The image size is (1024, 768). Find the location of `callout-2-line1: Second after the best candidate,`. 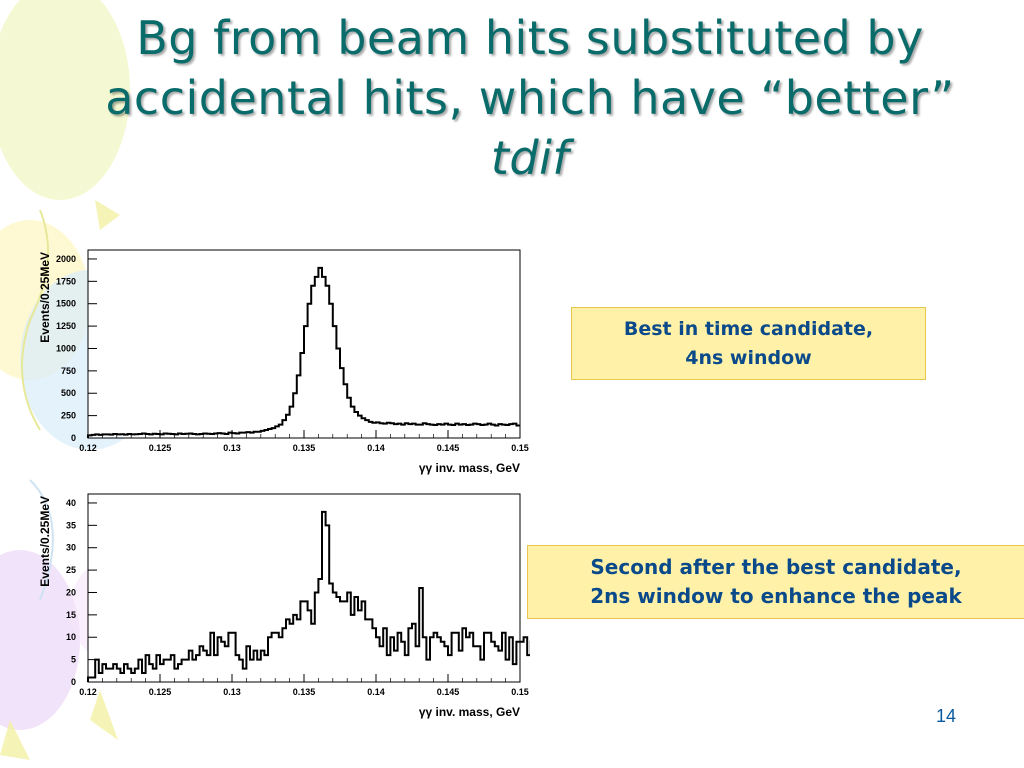

callout-2-line1: Second after the best candidate, is located at coordinates (776, 567).